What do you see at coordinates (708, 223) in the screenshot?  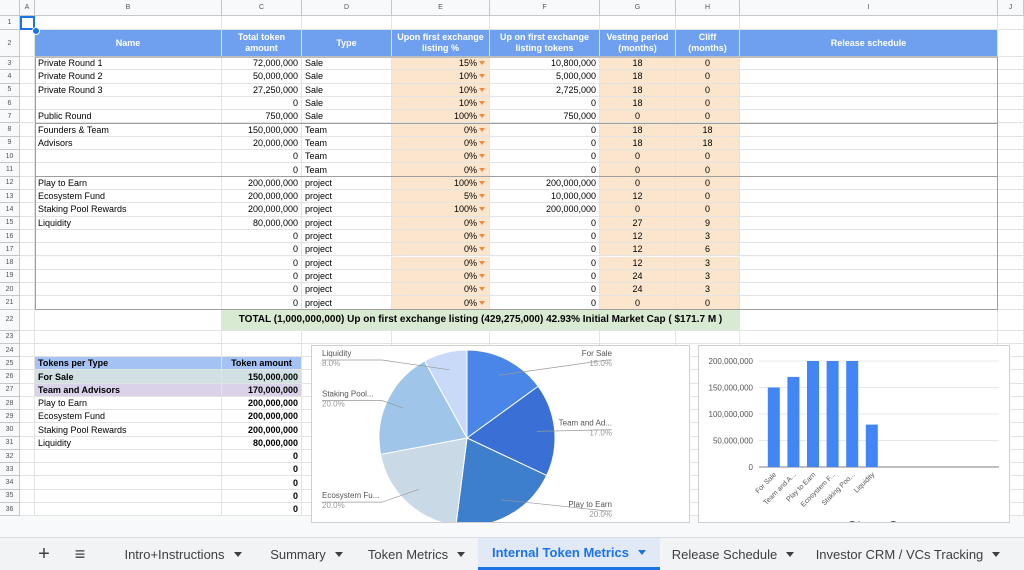 I see `cell: 9` at bounding box center [708, 223].